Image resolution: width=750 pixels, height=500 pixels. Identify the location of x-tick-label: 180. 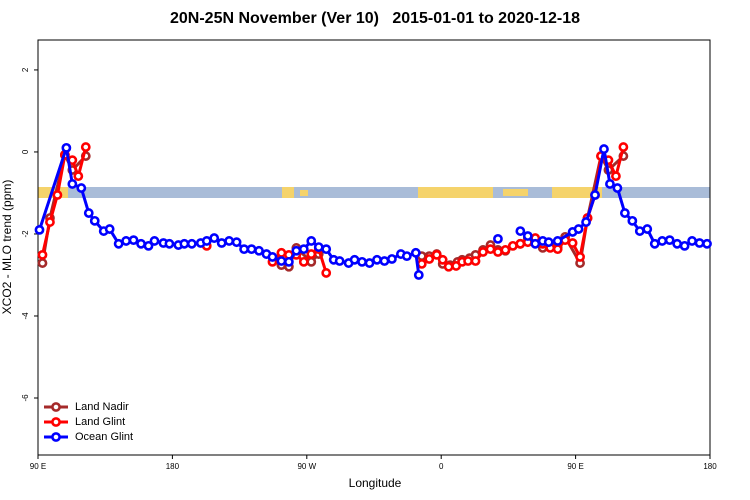
(710, 466).